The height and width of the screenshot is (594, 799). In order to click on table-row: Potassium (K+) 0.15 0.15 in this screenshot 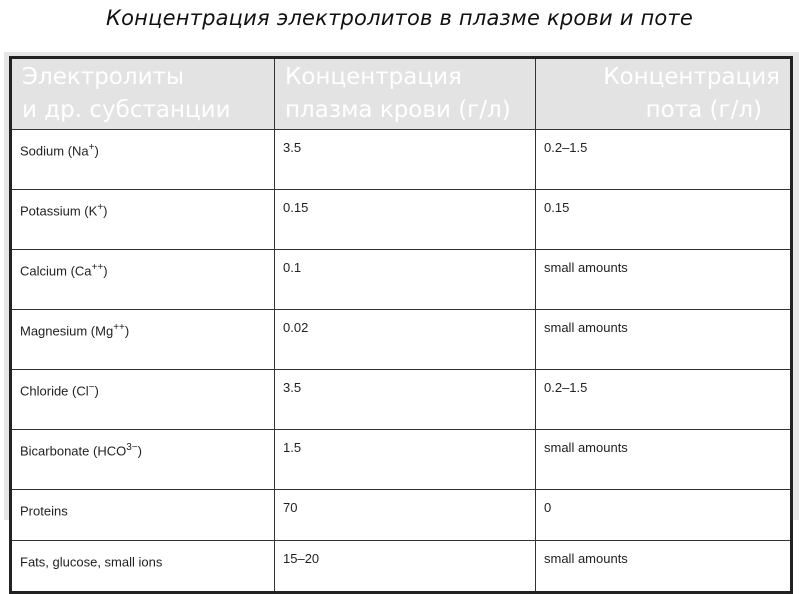, I will do `click(401, 219)`.